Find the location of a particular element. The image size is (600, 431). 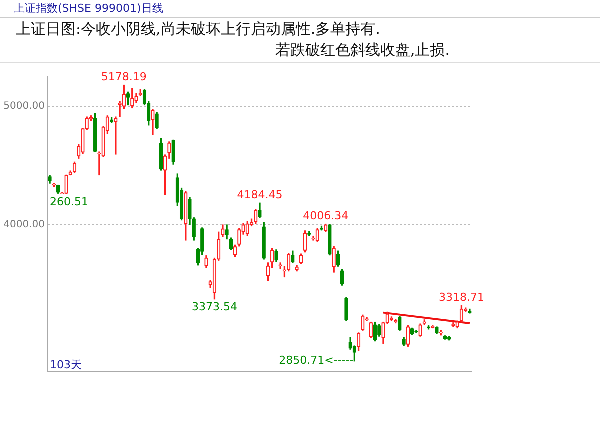

annotation: 3373.54 is located at coordinates (215, 307).